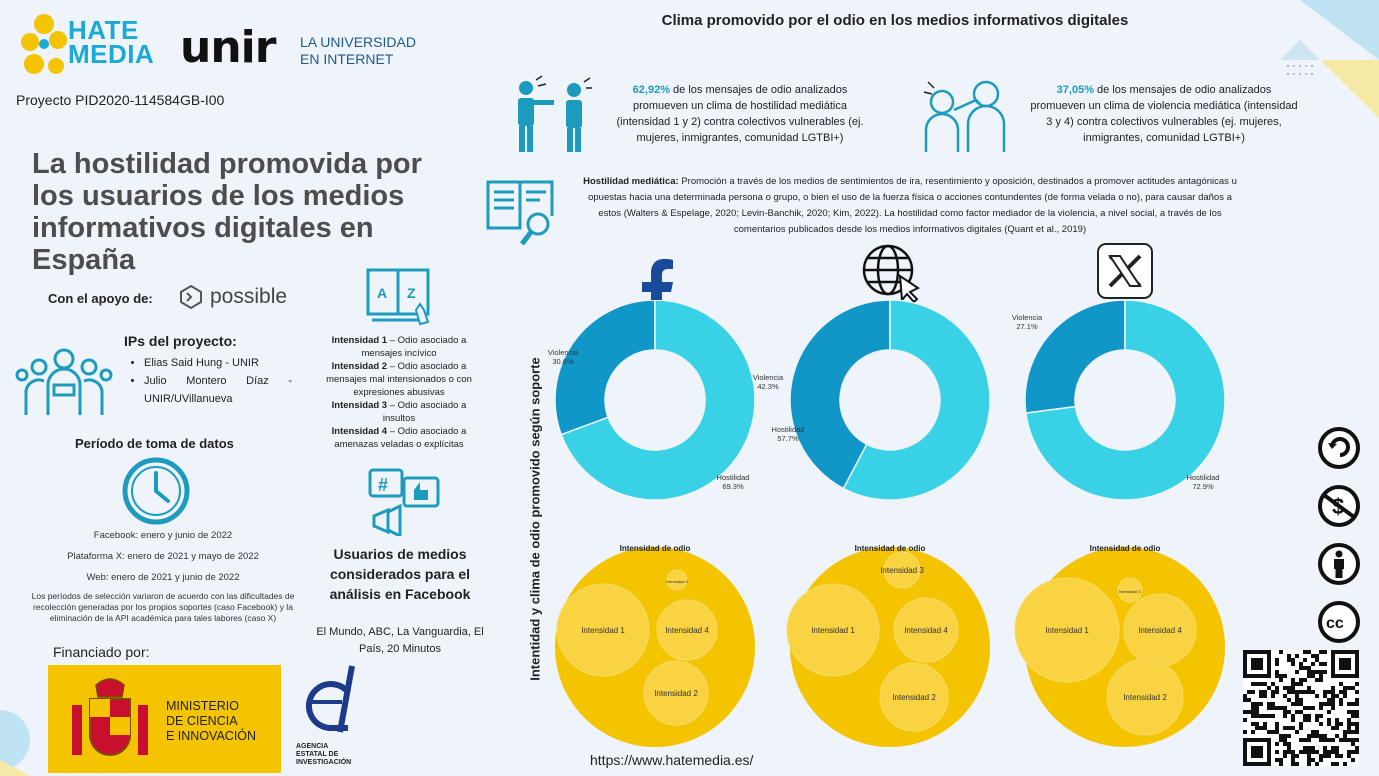  Describe the element at coordinates (1335, 623) in the screenshot. I see `svg-text: cc` at that location.